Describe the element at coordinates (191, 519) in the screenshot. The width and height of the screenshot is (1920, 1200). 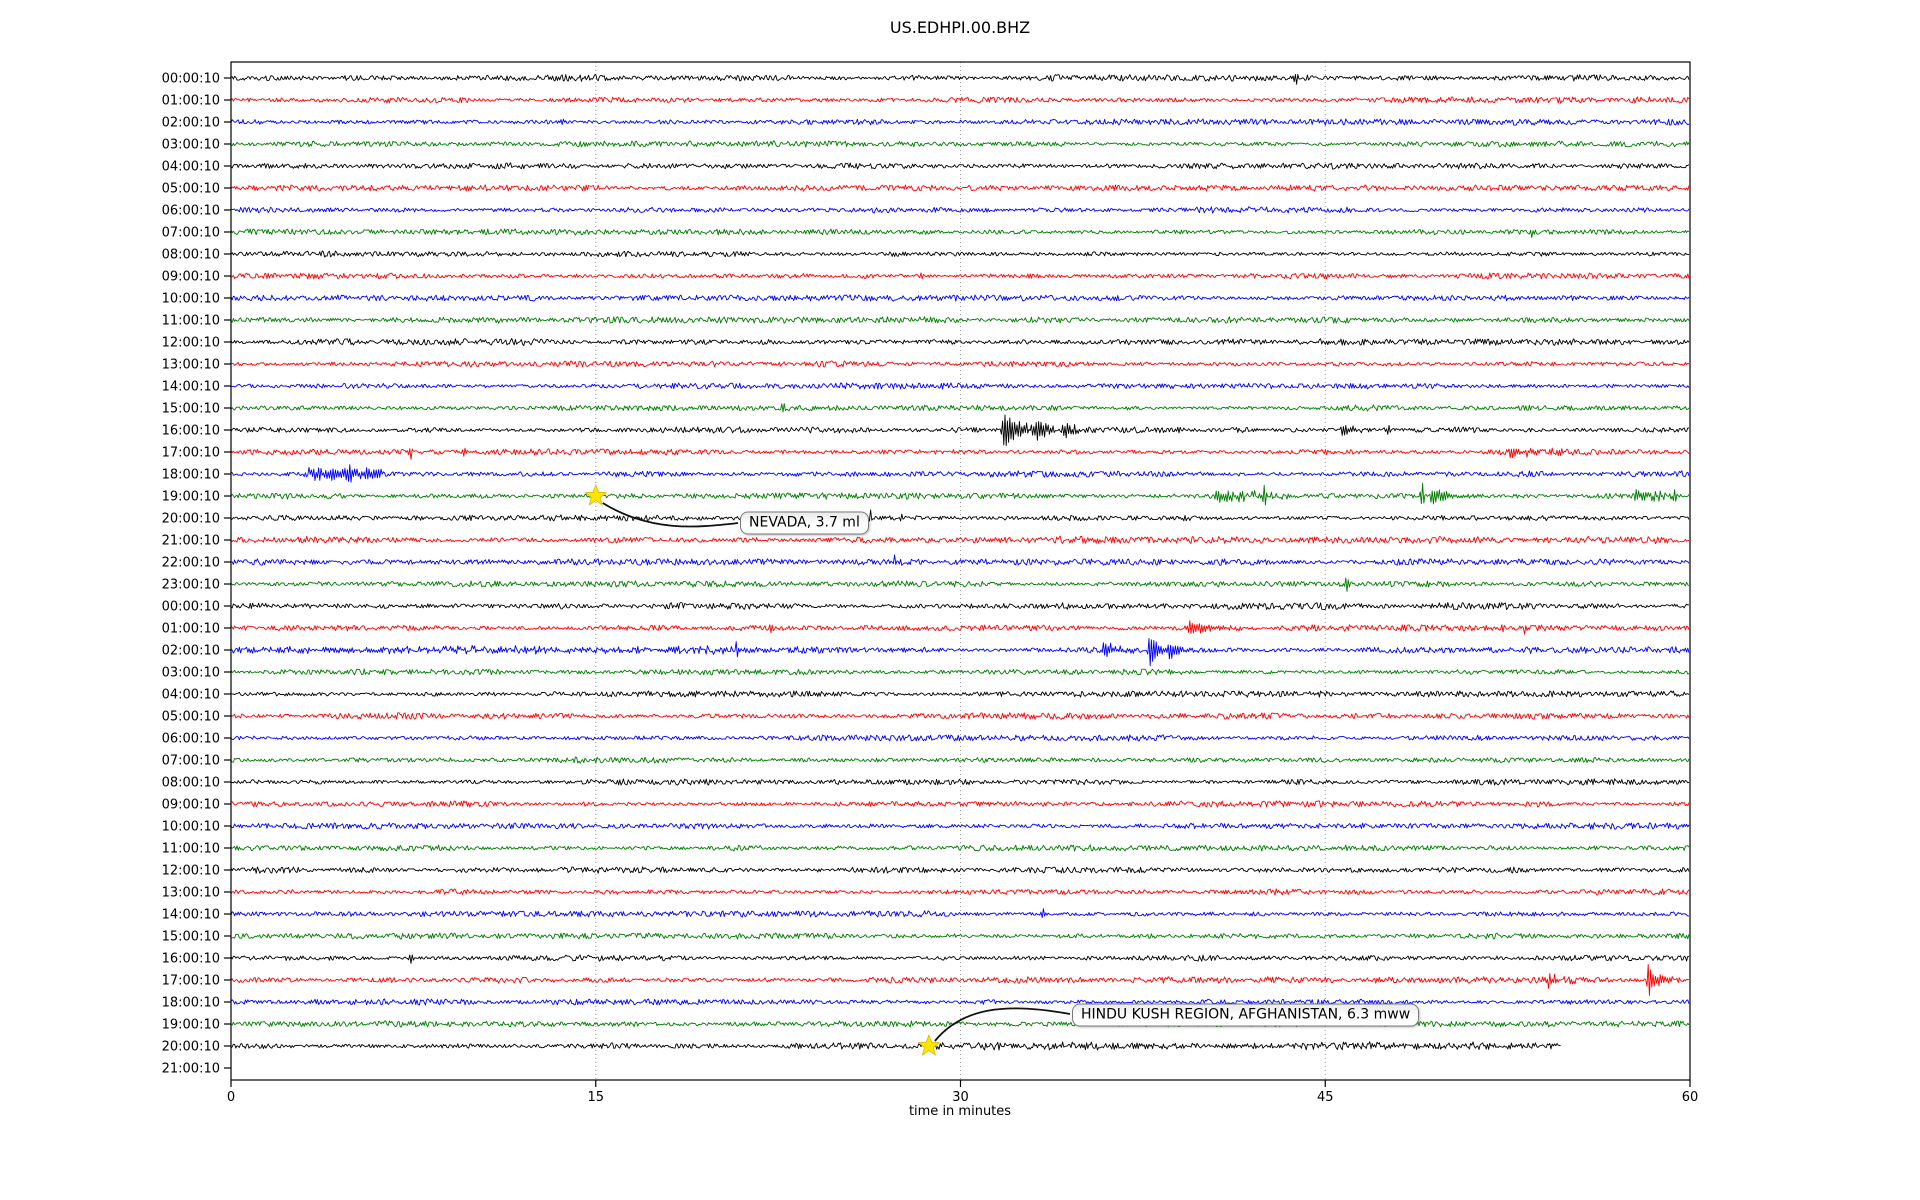
I see `y-tick-label-20: 20:00:10` at that location.